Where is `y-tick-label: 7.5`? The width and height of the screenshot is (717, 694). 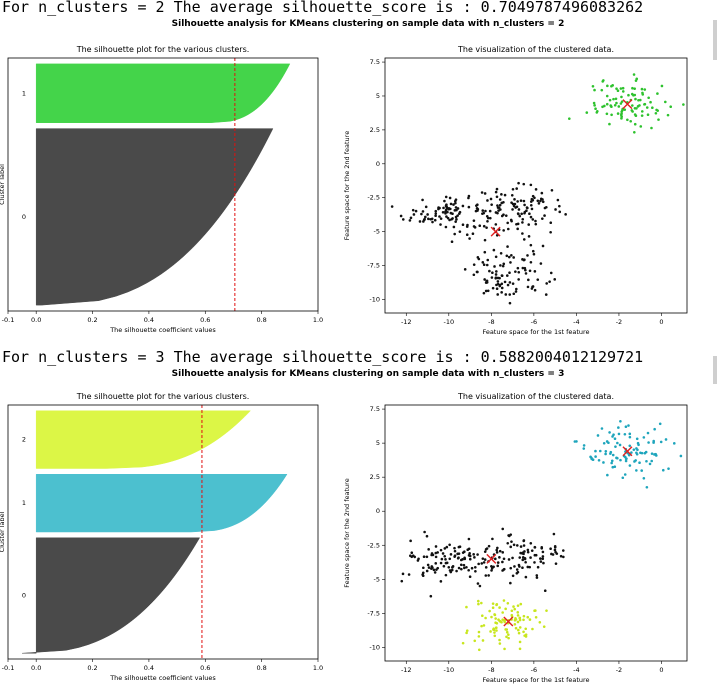 y-tick-label: 7.5 is located at coordinates (375, 409).